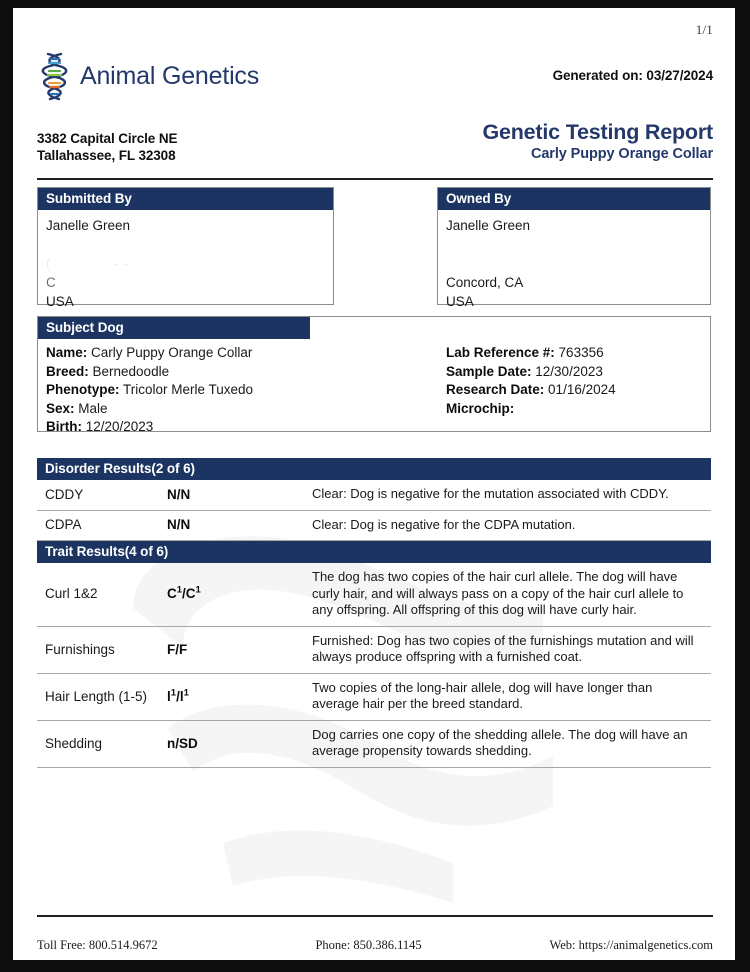 The width and height of the screenshot is (750, 972). Describe the element at coordinates (107, 138) in the screenshot. I see `company-address-line1: 3382 Capital Circle NE` at that location.